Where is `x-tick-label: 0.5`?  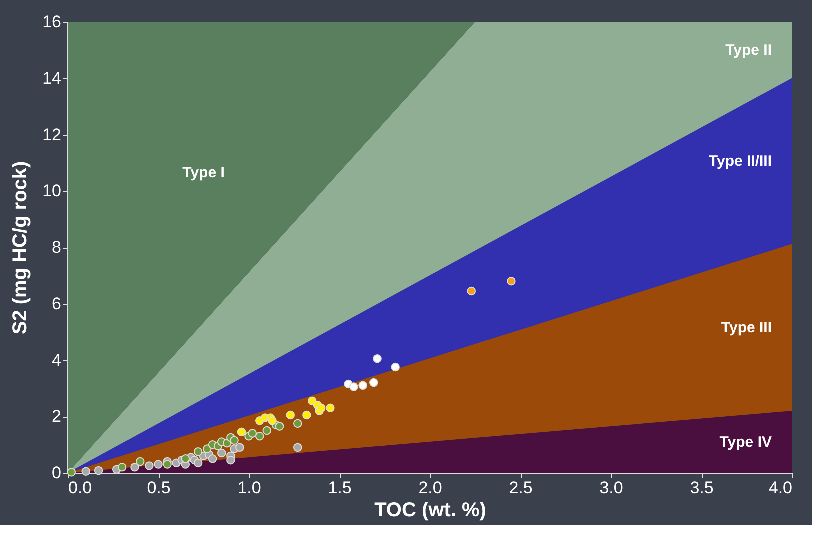 x-tick-label: 0.5 is located at coordinates (159, 488).